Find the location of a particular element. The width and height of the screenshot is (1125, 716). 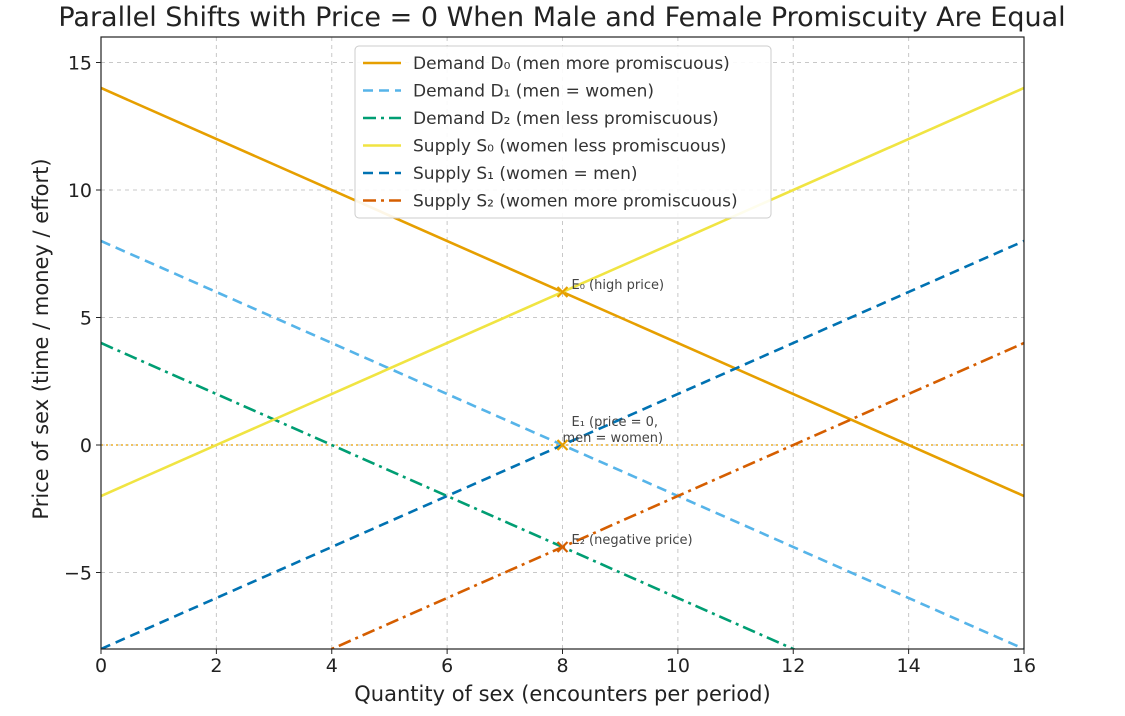

legend-entry-4: Supply S₁ (women = men) is located at coordinates (500, 174).